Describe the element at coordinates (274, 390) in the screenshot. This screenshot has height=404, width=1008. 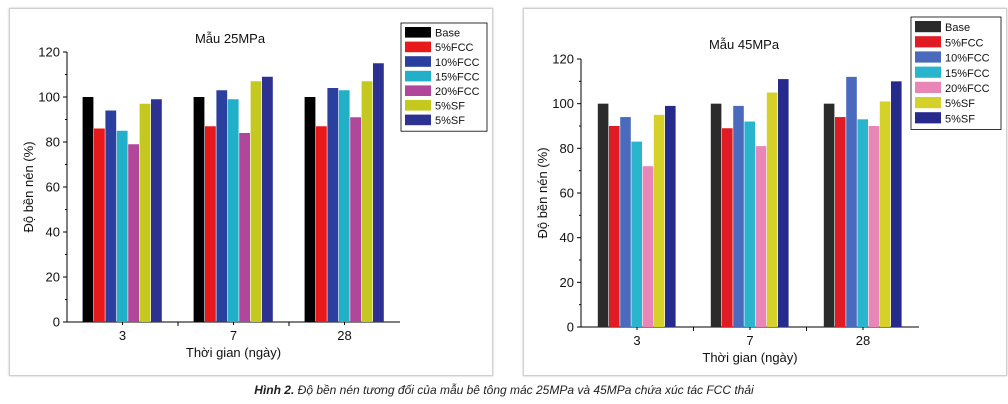
I see `caption-label: Hình 2.` at that location.